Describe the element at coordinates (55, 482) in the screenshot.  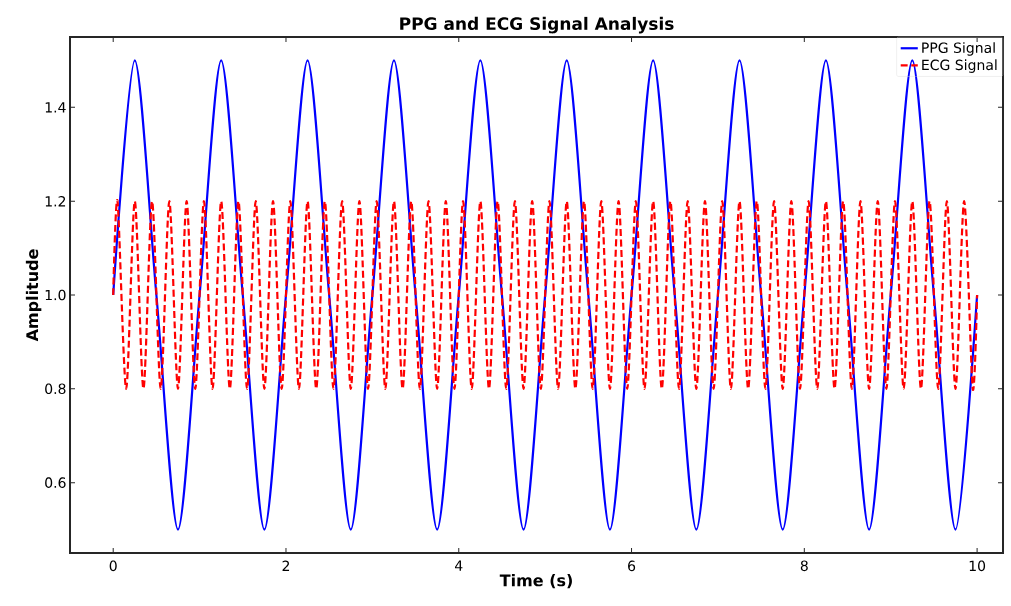
I see `y-tick-label: 0.6` at that location.